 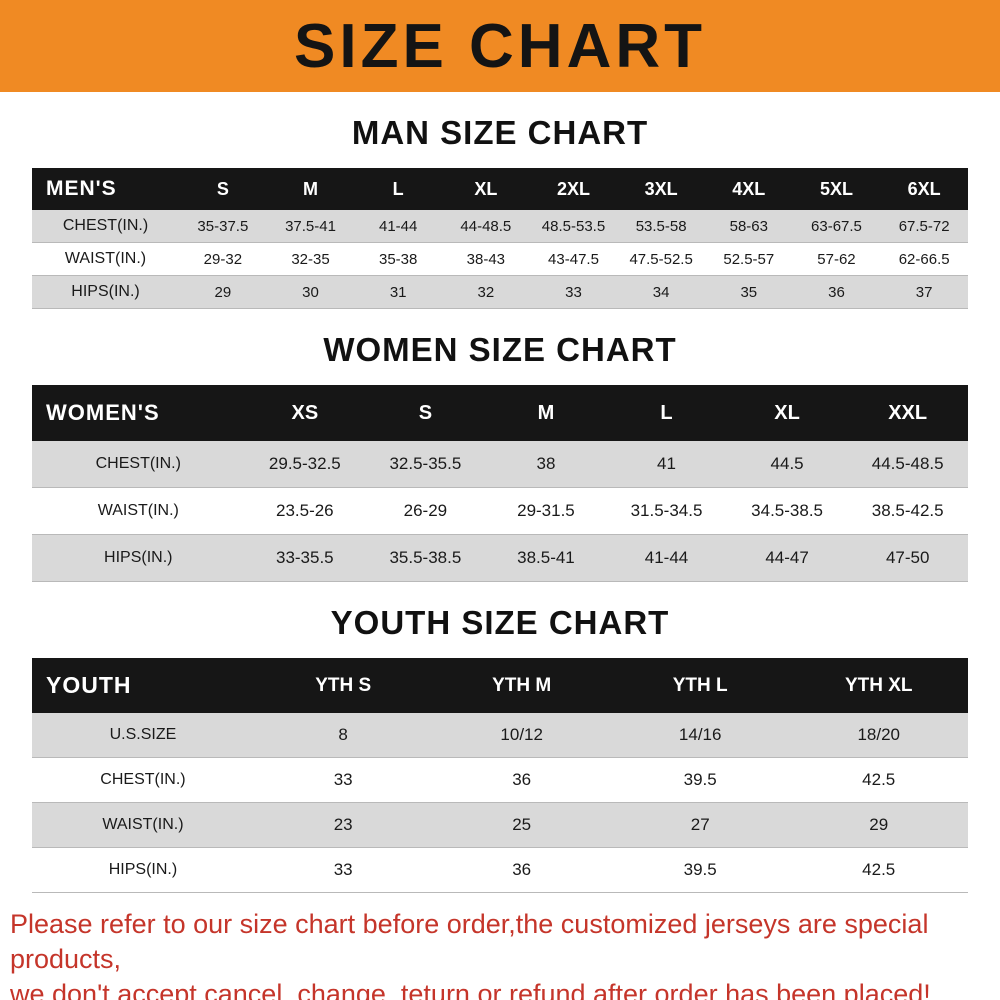 I want to click on measurement-value-cell: 44-47, so click(x=787, y=558).